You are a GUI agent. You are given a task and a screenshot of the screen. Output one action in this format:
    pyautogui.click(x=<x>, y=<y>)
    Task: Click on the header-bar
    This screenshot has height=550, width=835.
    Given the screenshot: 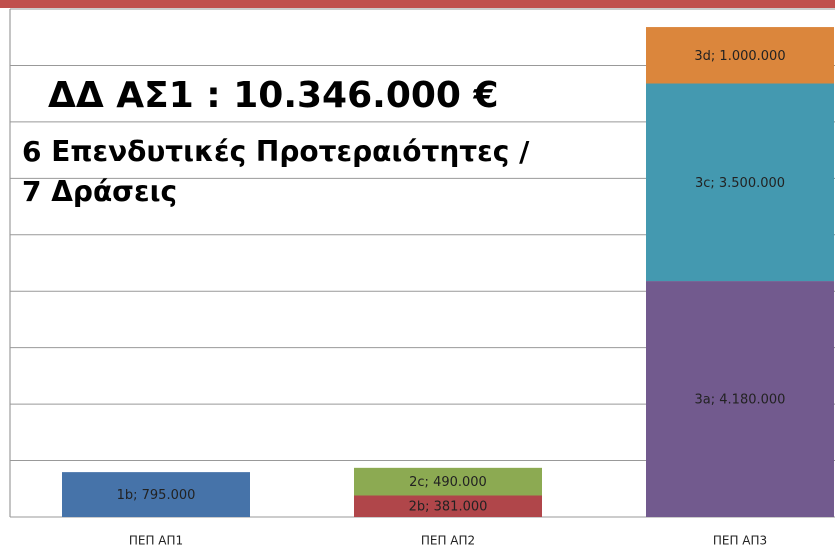 What is the action you would take?
    pyautogui.click(x=417, y=4)
    